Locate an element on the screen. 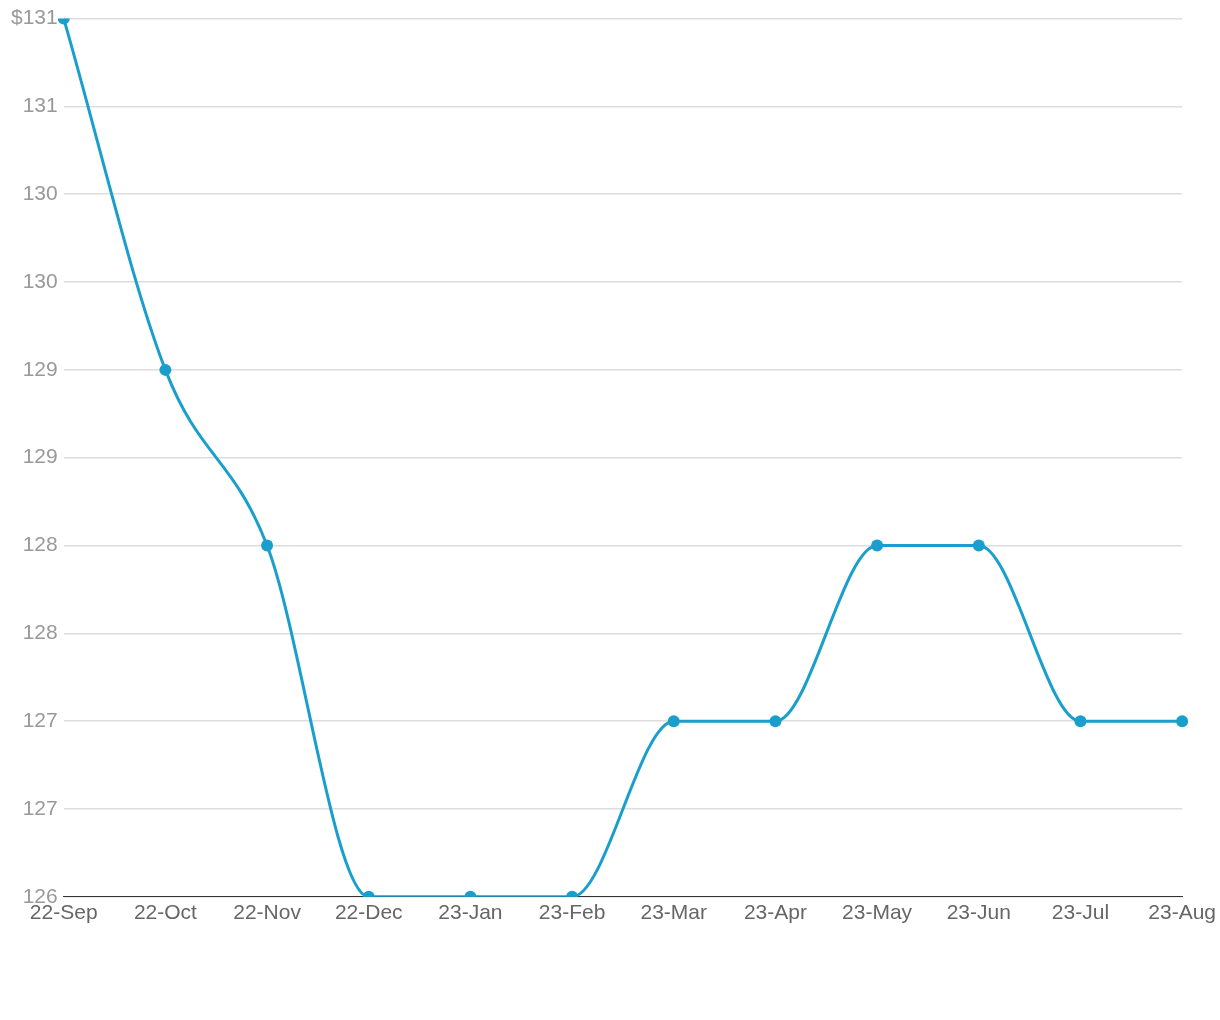  y-tick-label: $131 is located at coordinates (34, 17).